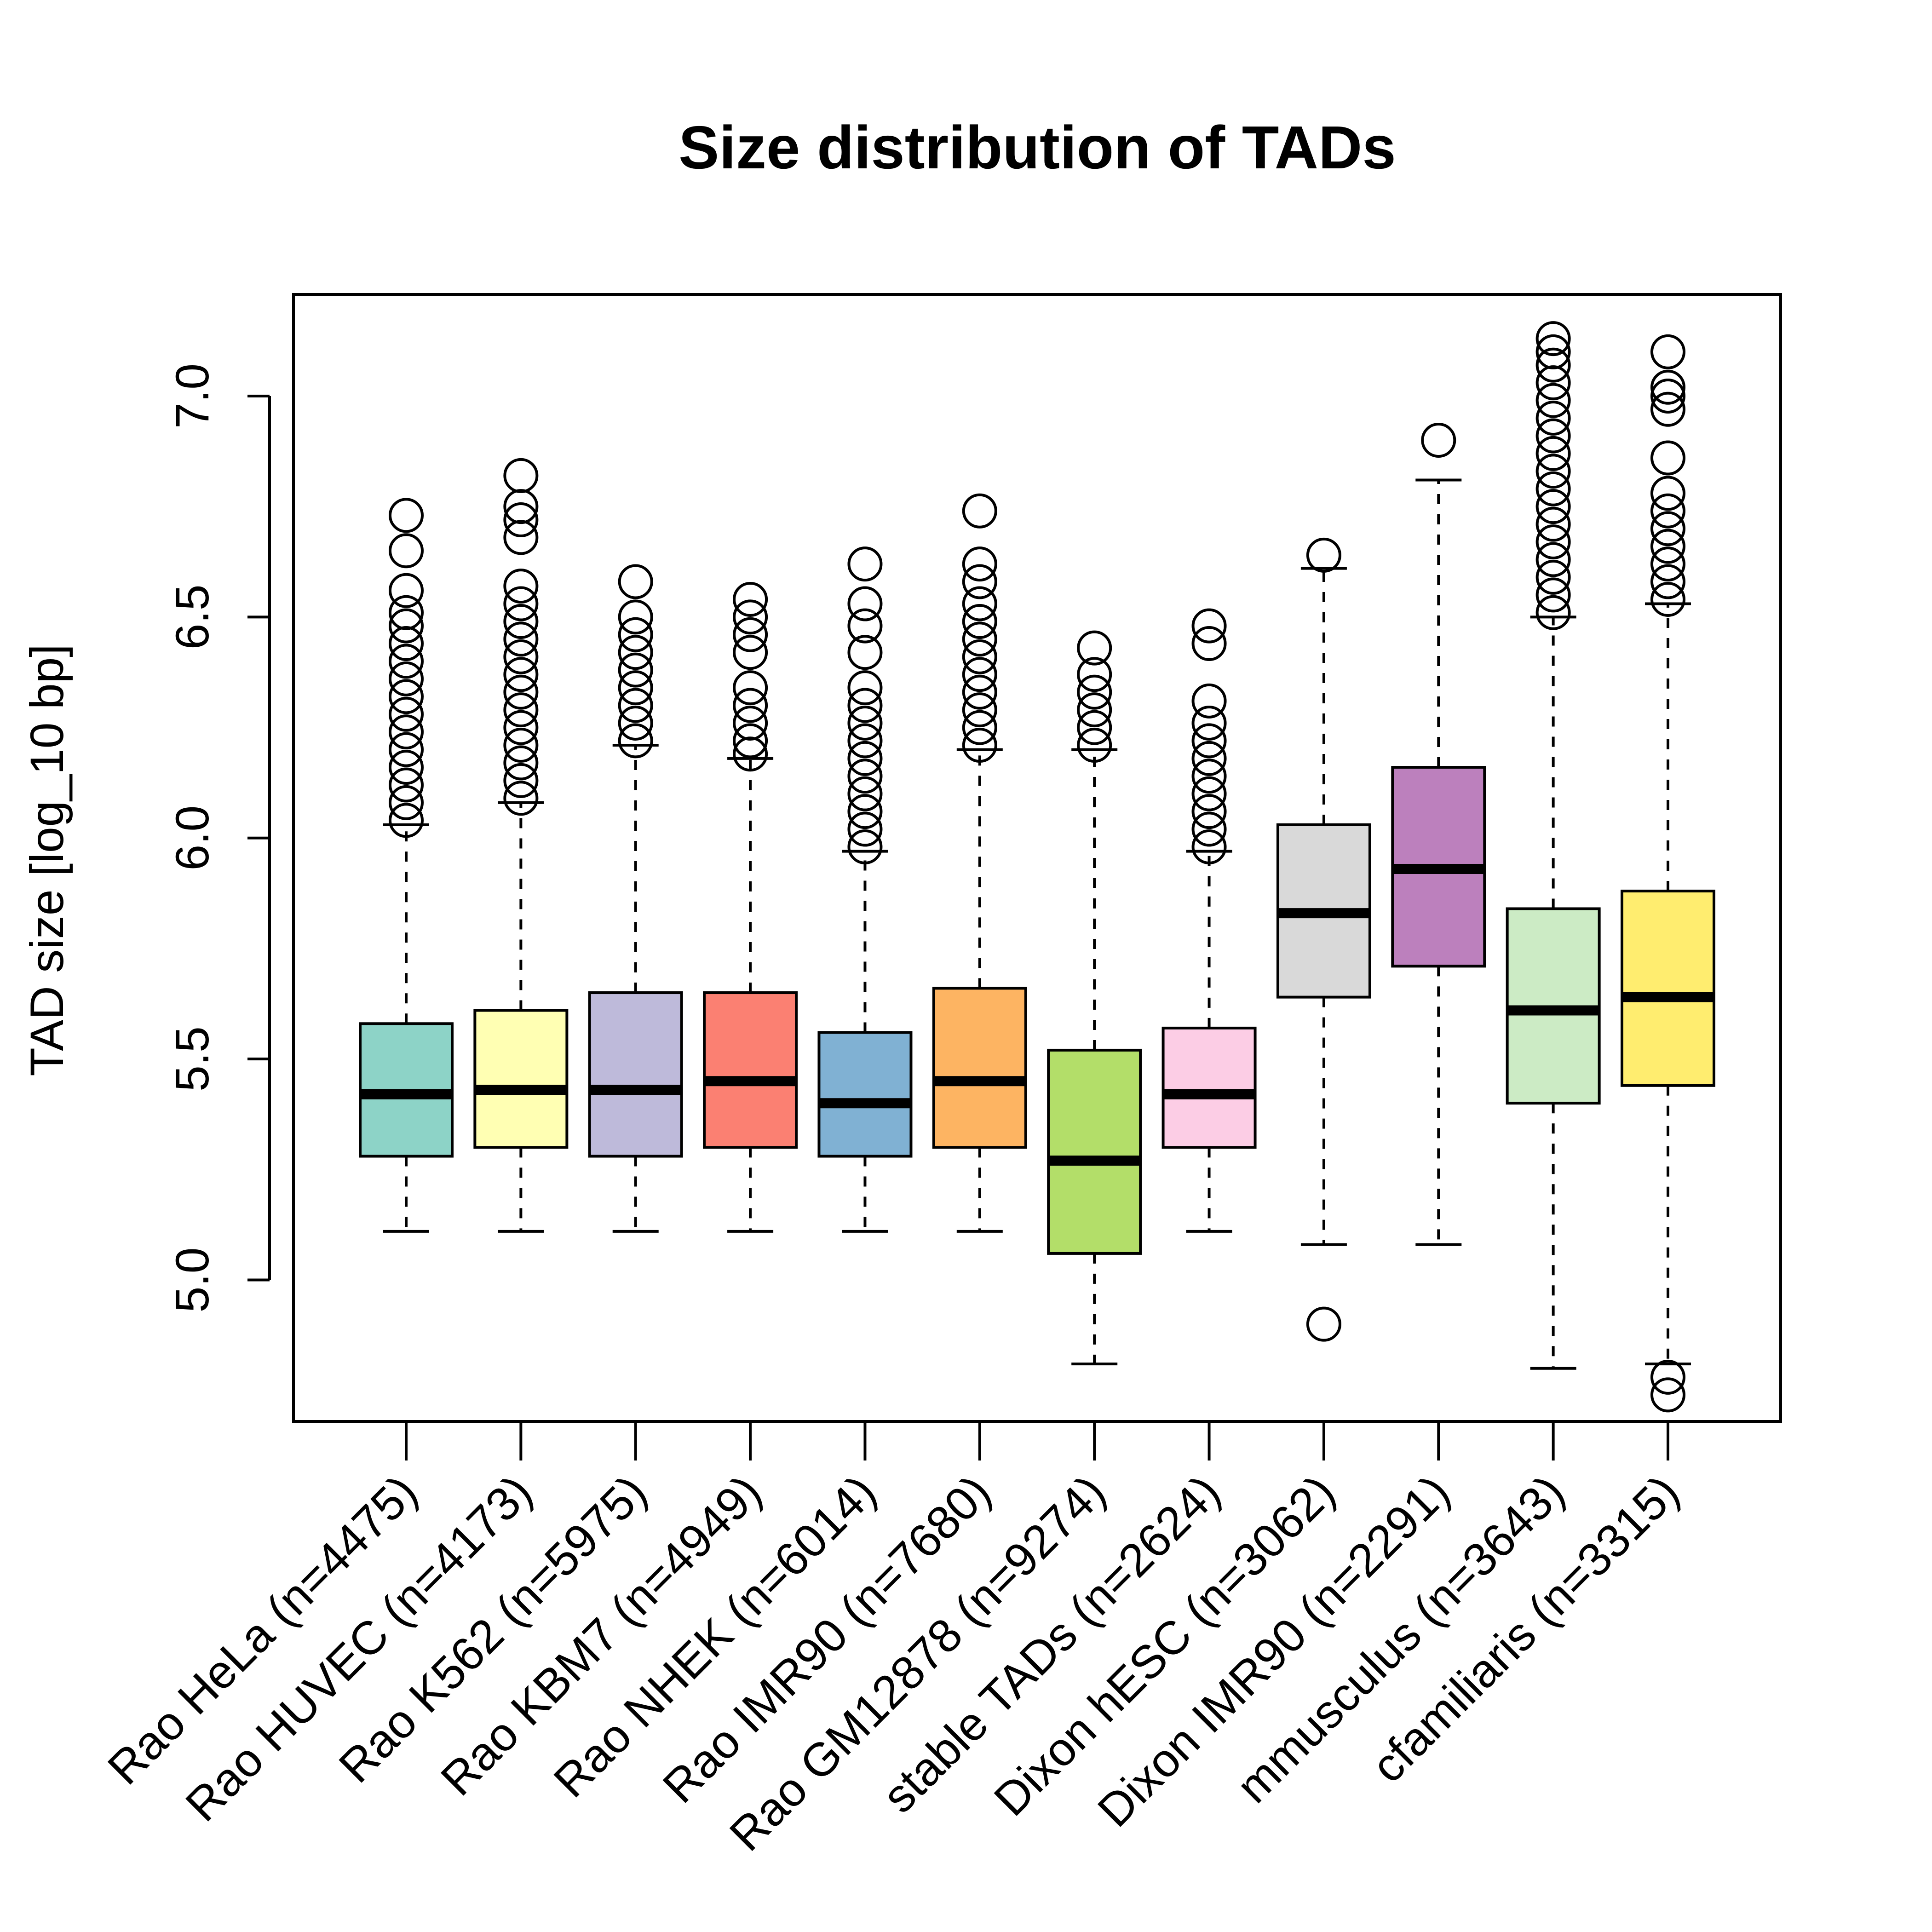  What do you see at coordinates (192, 396) in the screenshot?
I see `y-tick-label: 7.0` at bounding box center [192, 396].